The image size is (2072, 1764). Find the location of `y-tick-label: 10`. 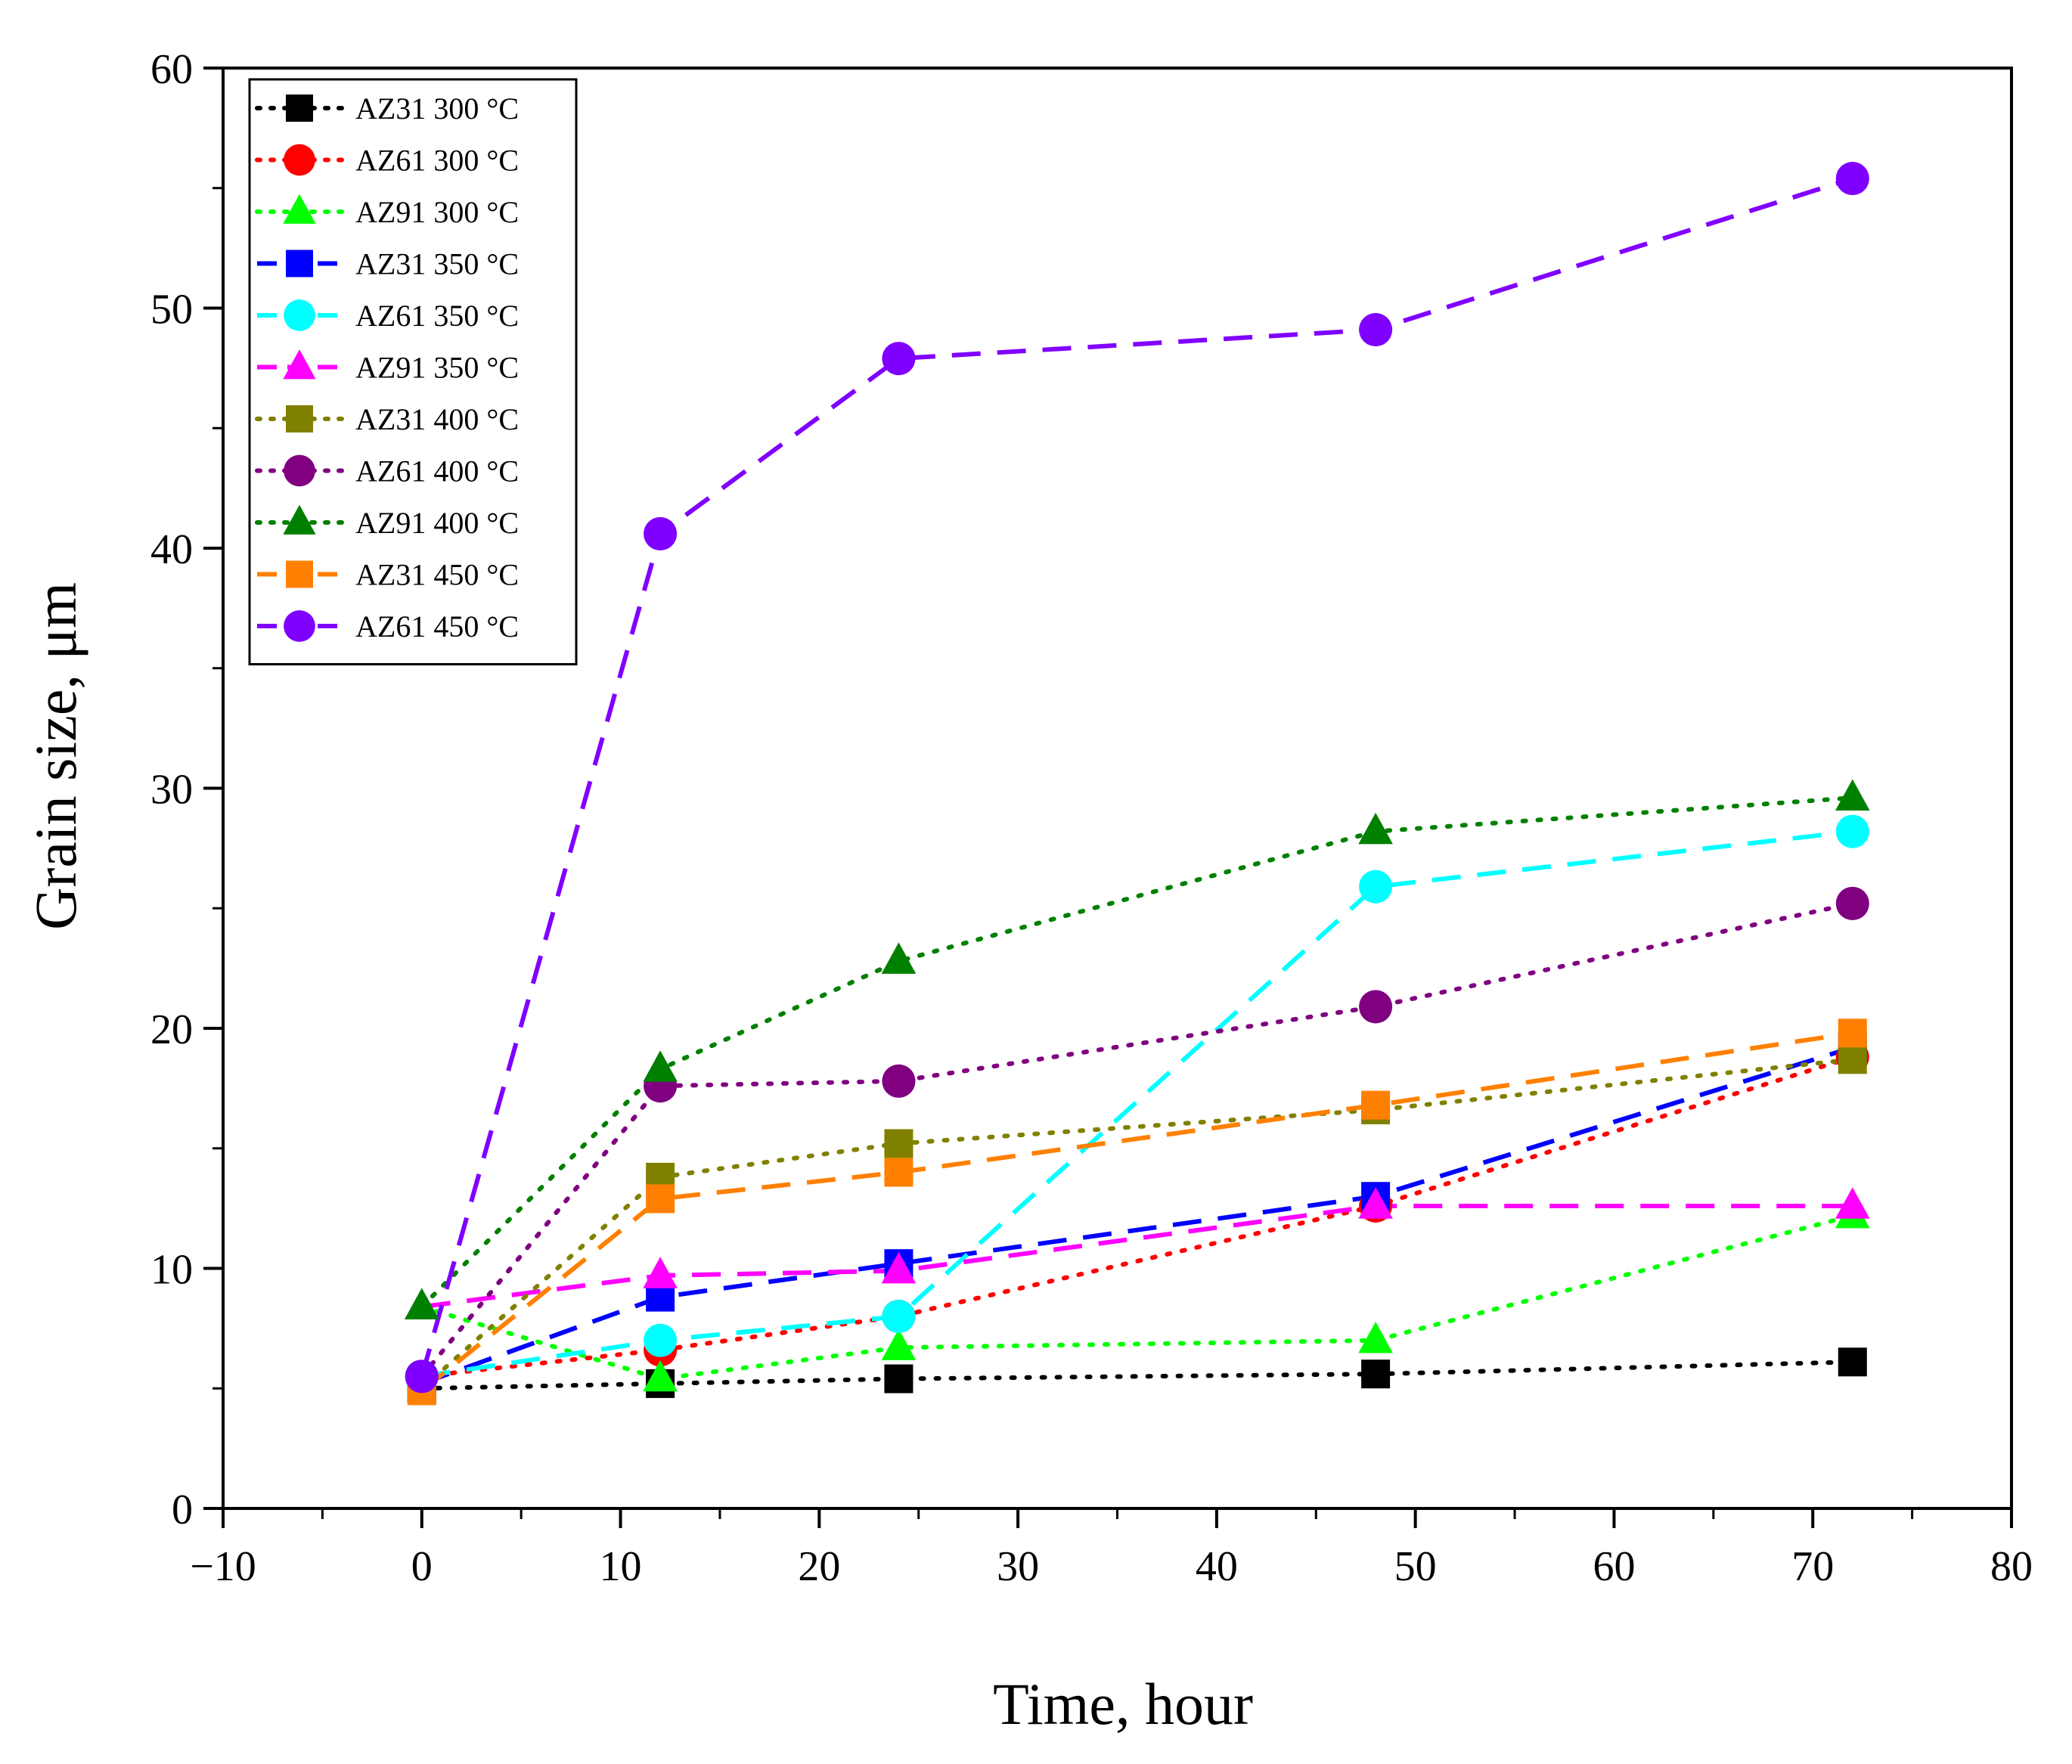

y-tick-label: 10 is located at coordinates (171, 1270).